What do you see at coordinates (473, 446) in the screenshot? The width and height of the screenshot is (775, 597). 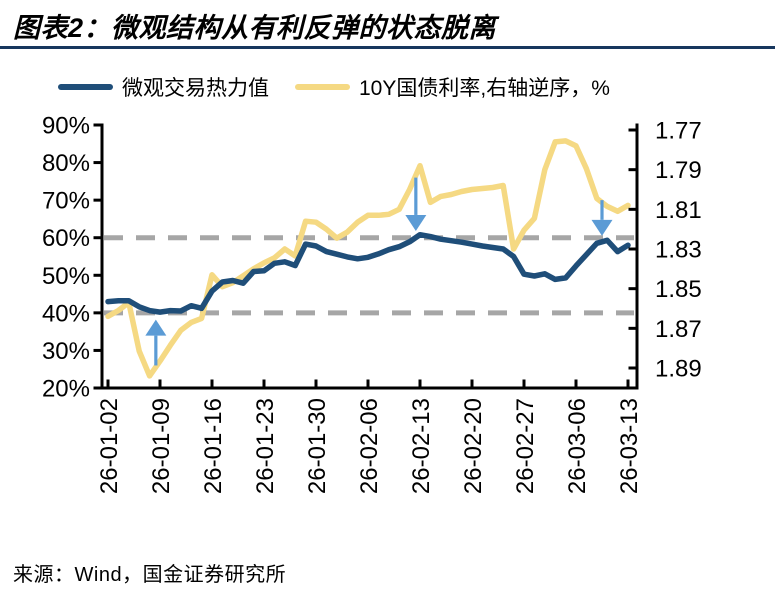 I see `x-axis-label: 26-02-20` at bounding box center [473, 446].